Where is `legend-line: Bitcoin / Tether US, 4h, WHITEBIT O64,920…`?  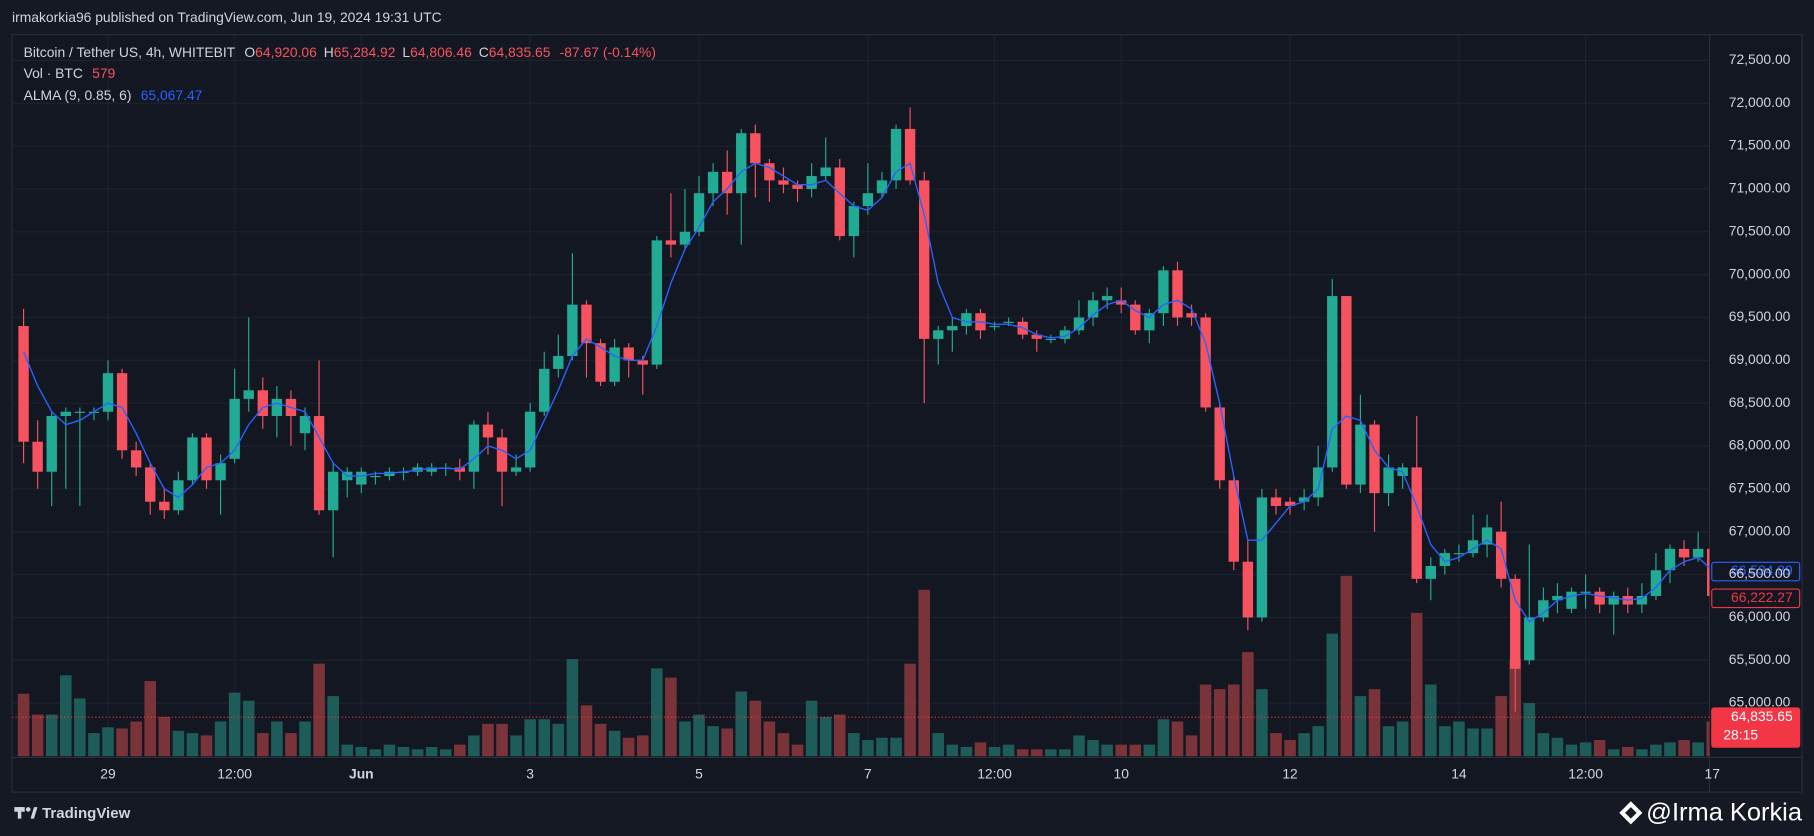 legend-line: Bitcoin / Tether US, 4h, WHITEBIT O64,920… is located at coordinates (340, 52).